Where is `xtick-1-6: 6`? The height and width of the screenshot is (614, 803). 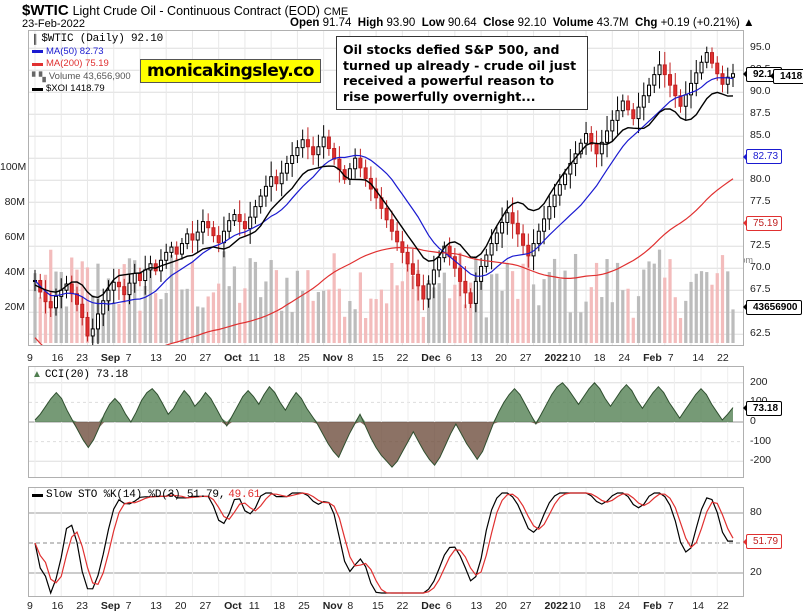
xtick-1-6: 6 is located at coordinates (448, 606).